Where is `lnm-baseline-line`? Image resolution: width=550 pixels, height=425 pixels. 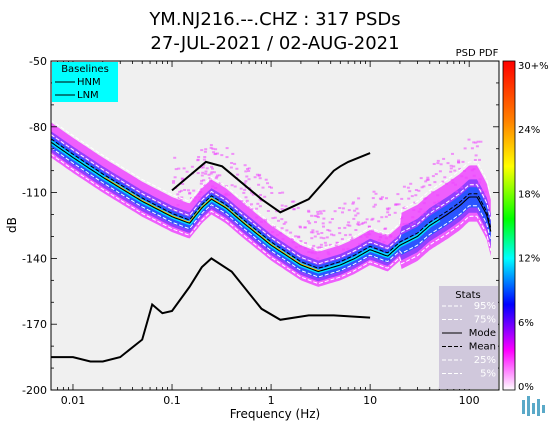 lnm-baseline-line is located at coordinates (211, 310).